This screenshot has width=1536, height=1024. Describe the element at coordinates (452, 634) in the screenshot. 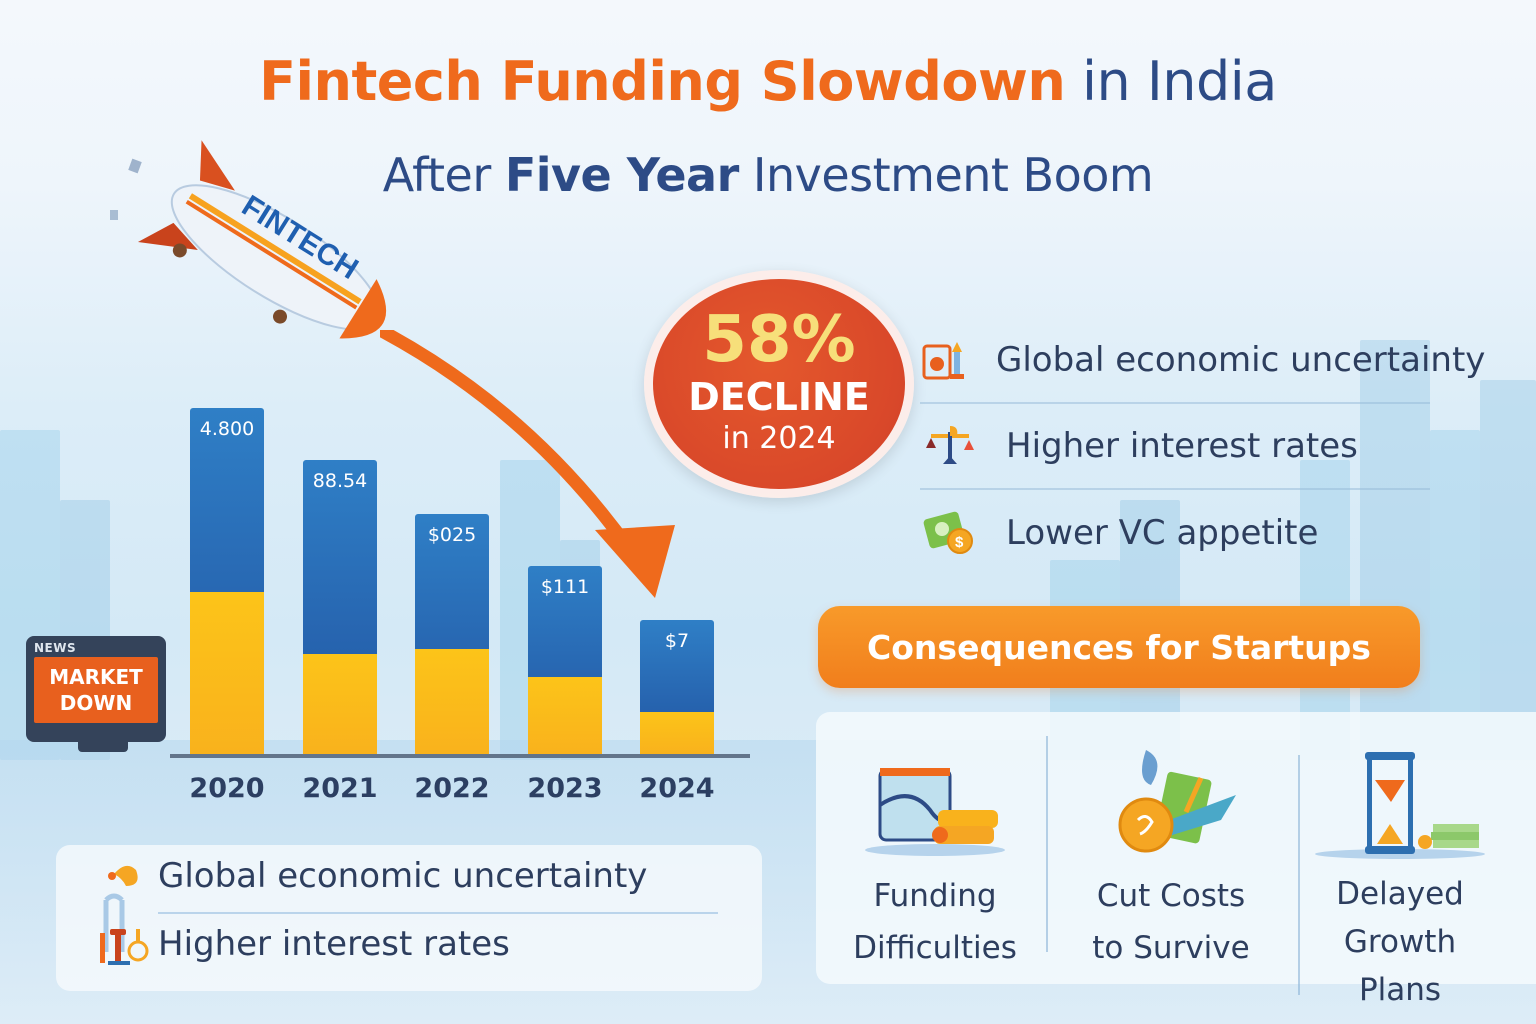

I see `bar-2022: $025` at that location.